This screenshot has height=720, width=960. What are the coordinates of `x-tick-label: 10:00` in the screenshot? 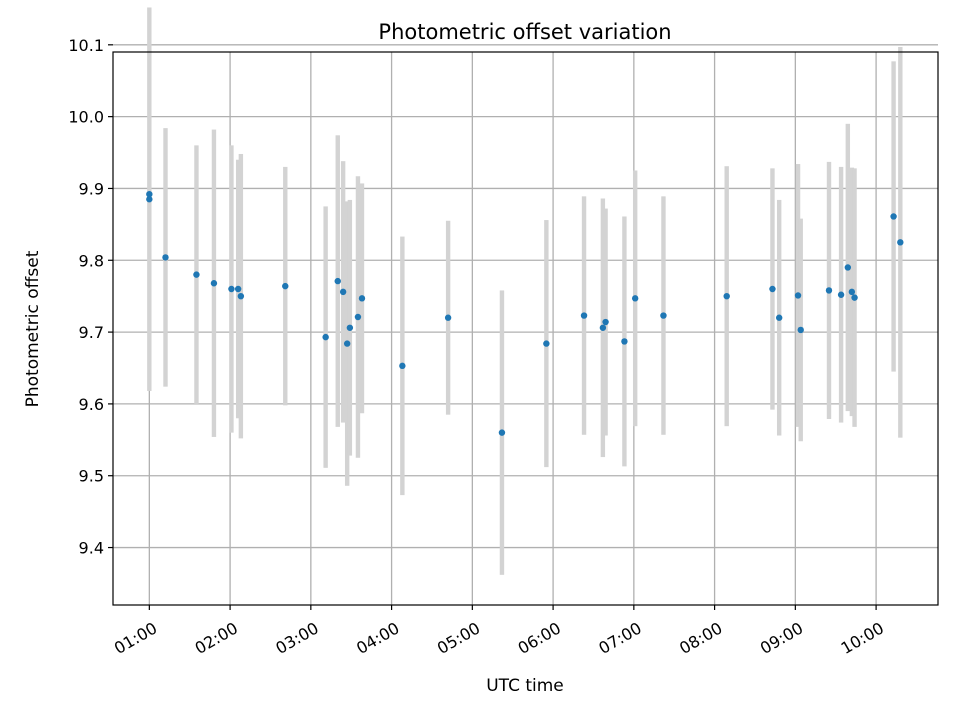 It's located at (862, 638).